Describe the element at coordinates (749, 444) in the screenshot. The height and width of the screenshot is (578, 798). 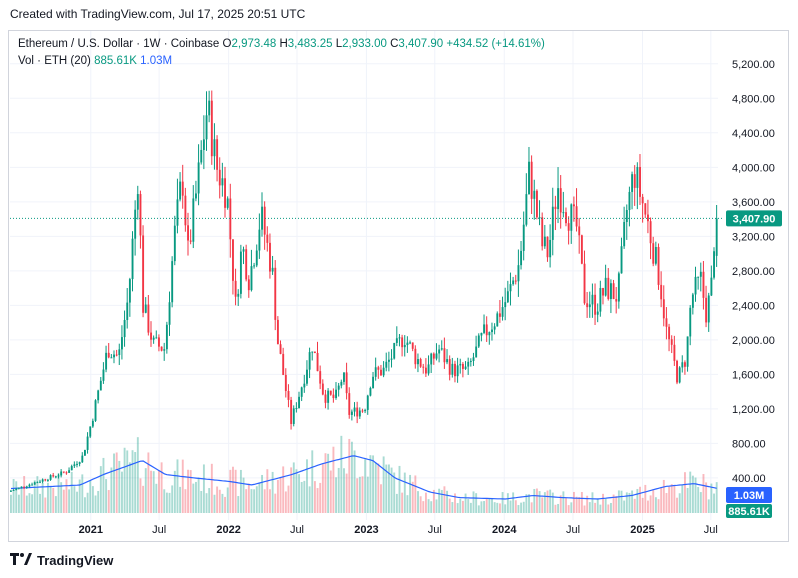
I see `y-tick-label: 800.00` at that location.